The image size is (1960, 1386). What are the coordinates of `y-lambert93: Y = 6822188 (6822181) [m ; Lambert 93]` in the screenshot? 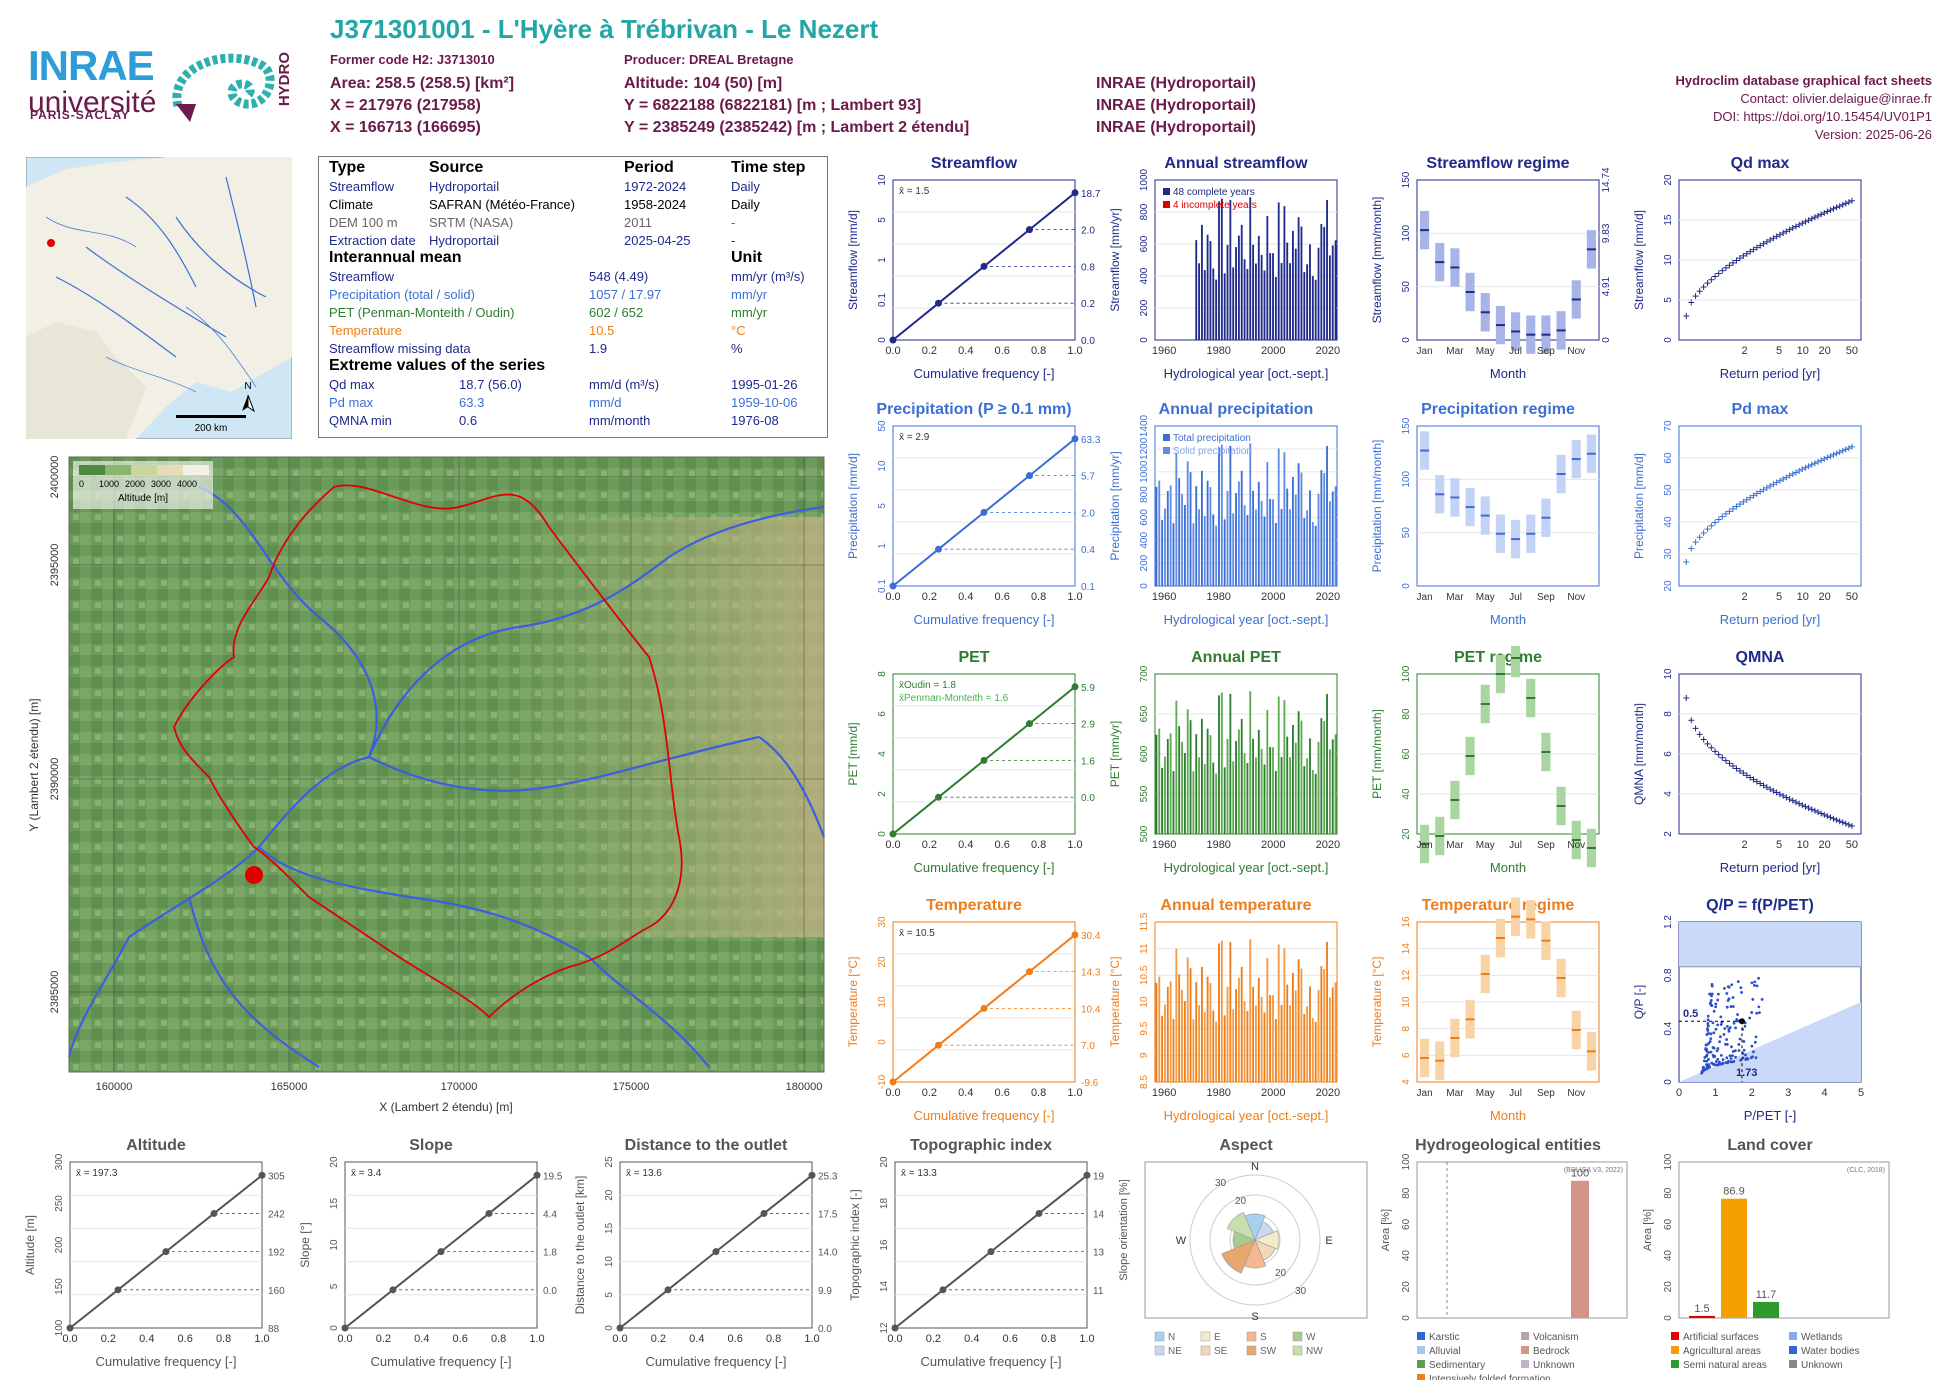 It's located at (773, 105).